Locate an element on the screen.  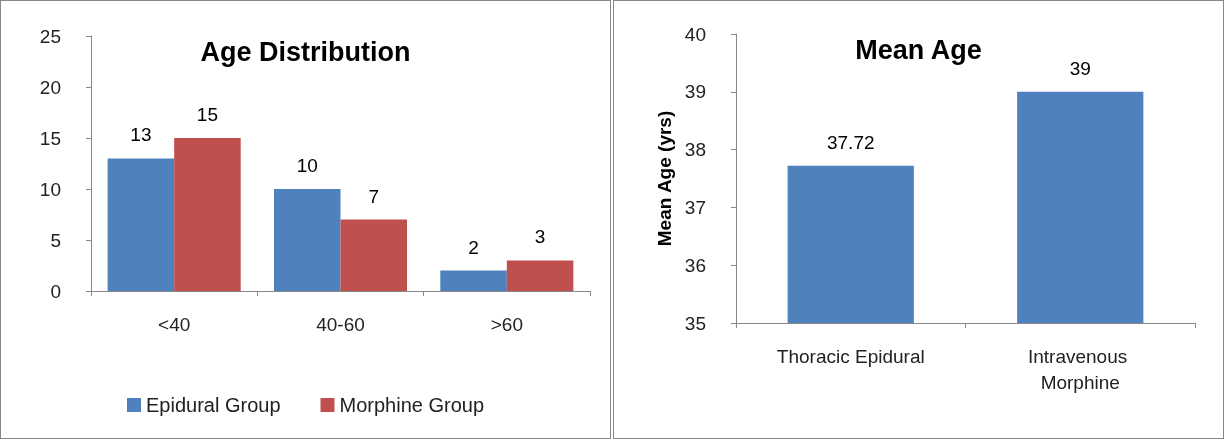
chart-title: Age Distribution is located at coordinates (305, 51).